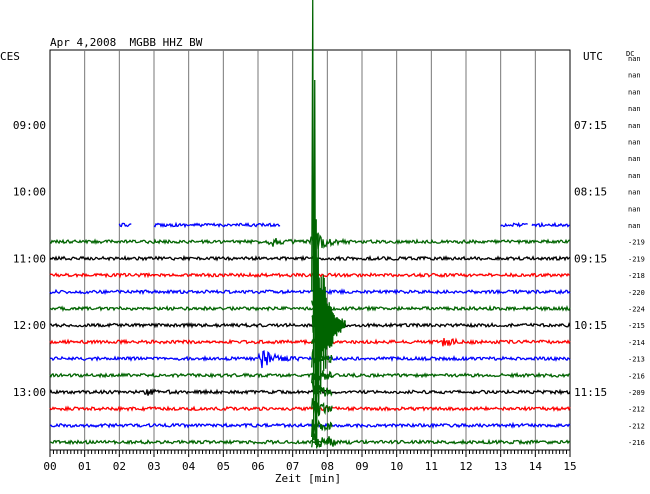 This screenshot has height=494, width=650. I want to click on earthquake-signal, so click(328, 224).